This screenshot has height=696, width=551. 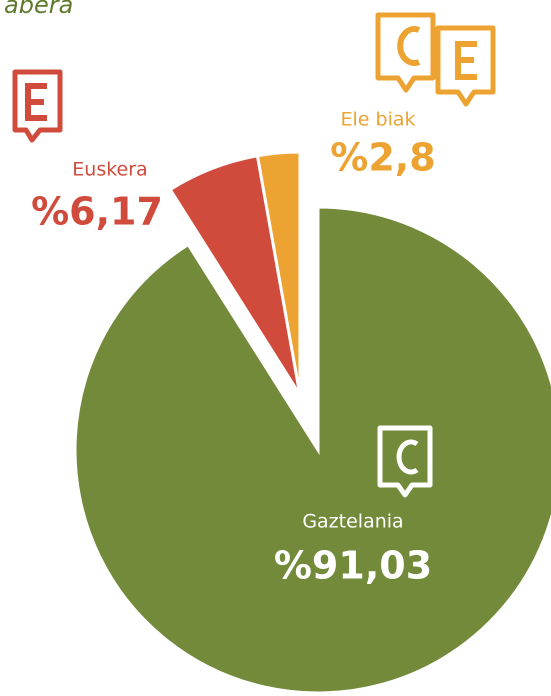 What do you see at coordinates (37, 106) in the screenshot?
I see `euskera-icon` at bounding box center [37, 106].